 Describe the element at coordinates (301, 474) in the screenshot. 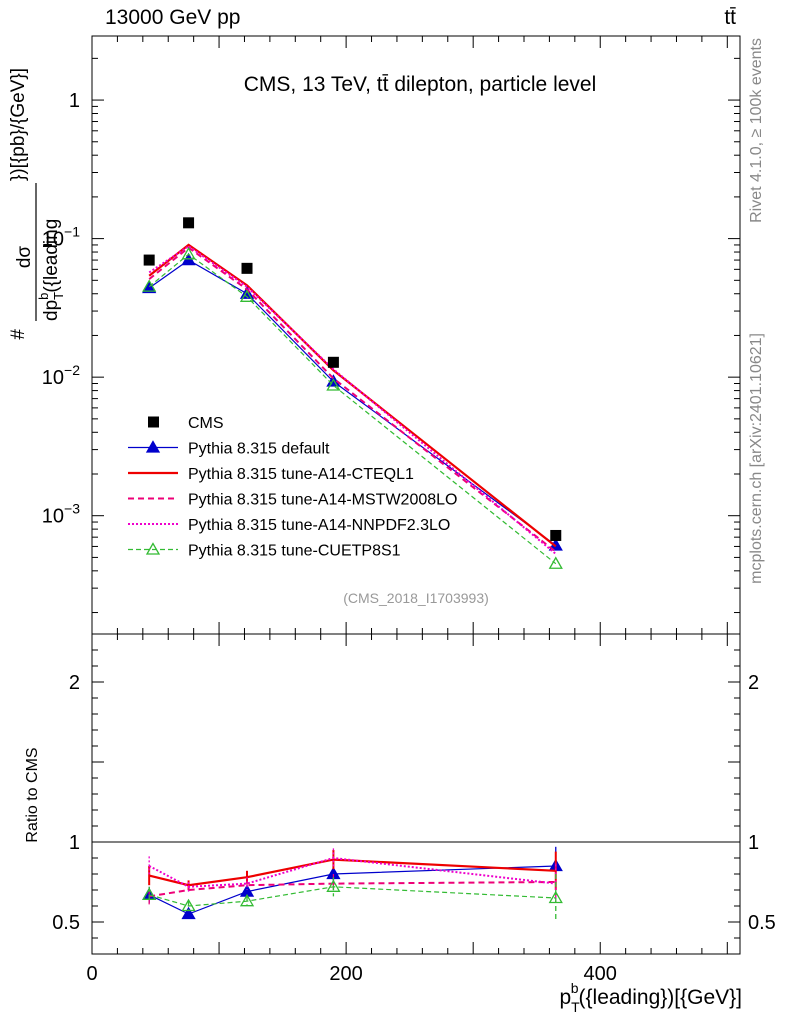

I see `legend-label: Pythia 8.315 tune-A14-CTEQL1` at that location.